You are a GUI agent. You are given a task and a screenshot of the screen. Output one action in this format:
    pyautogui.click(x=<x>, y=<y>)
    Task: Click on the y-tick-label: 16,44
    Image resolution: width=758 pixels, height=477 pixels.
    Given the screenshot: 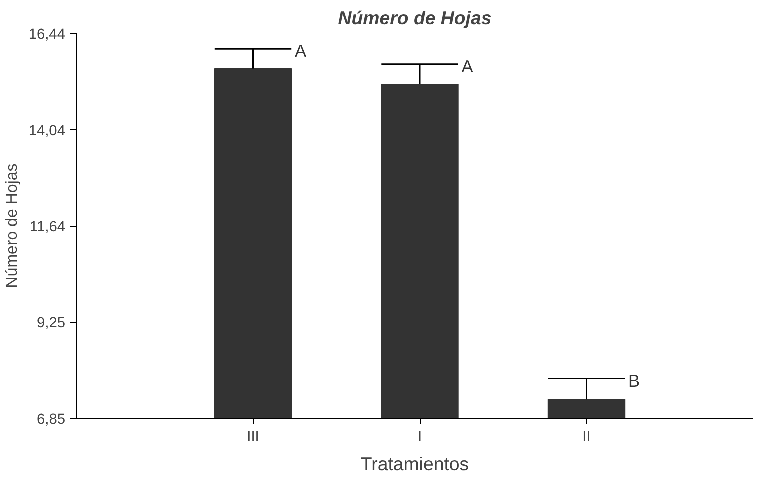 What is the action you would take?
    pyautogui.click(x=47, y=35)
    